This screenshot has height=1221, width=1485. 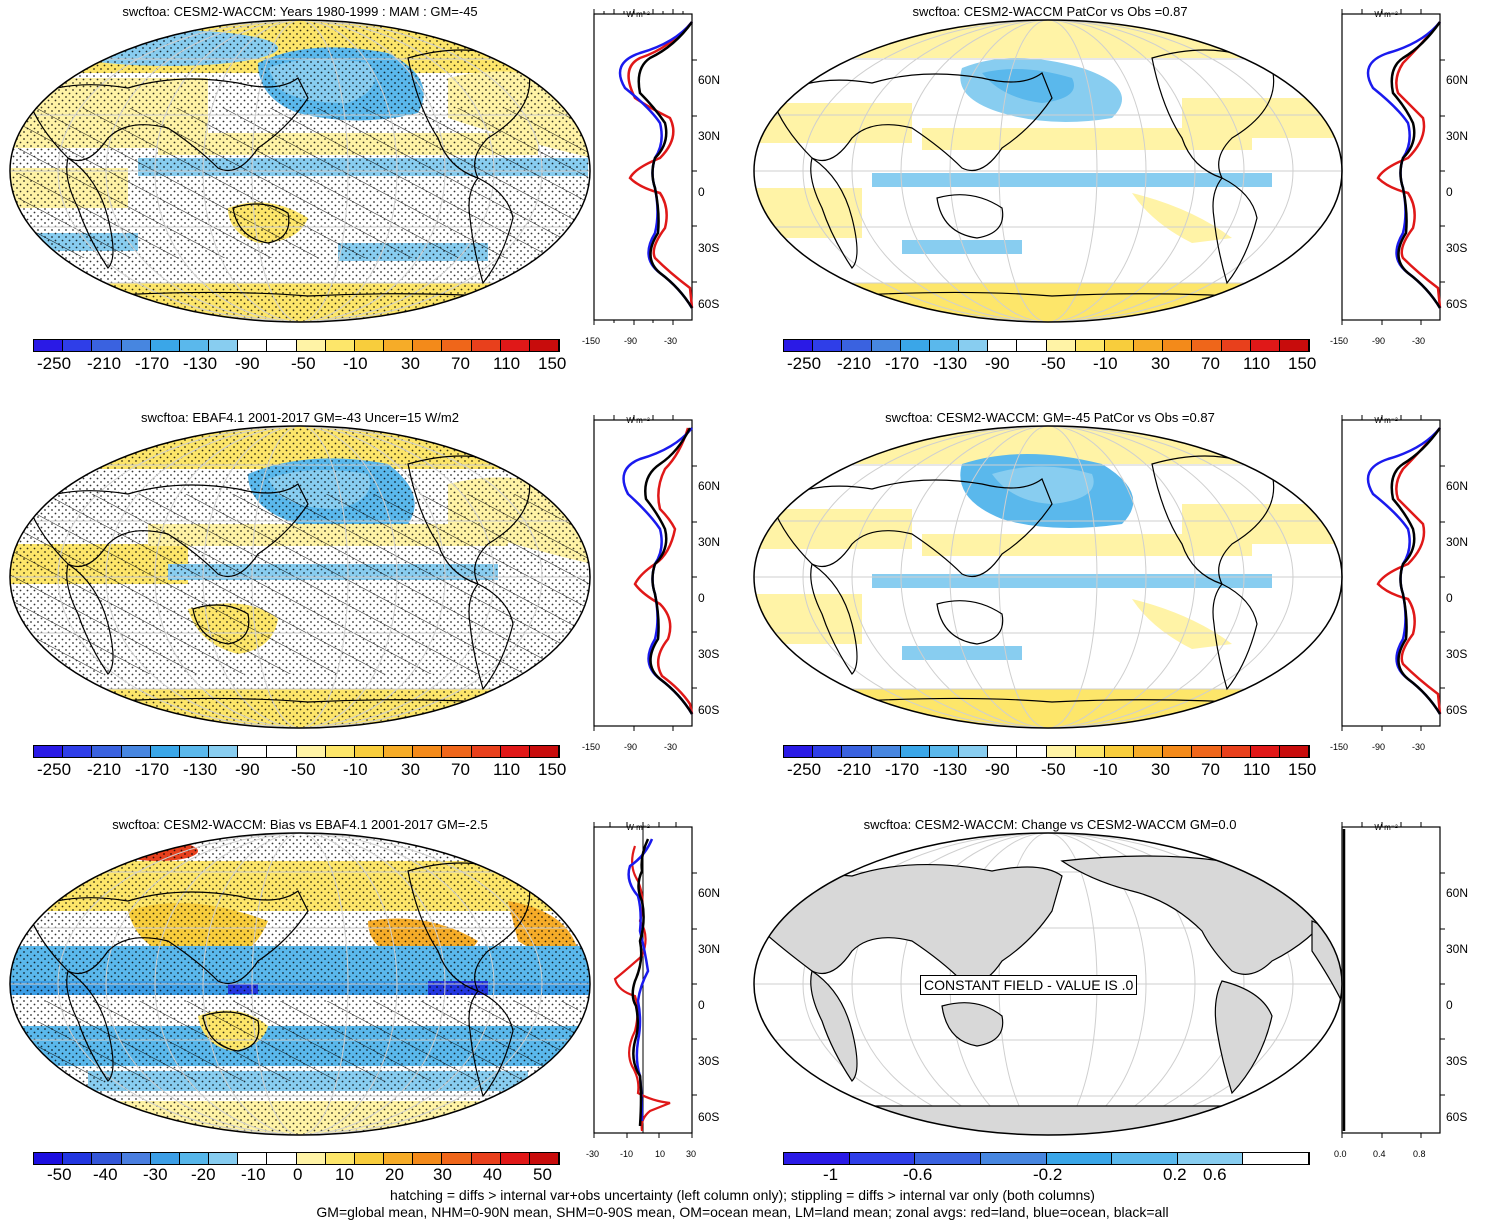 I want to click on panel-5-colorbar-labels: -50 -40 -30 -20 -10 0 10 20 30 40 50, so click(x=295, y=1175).